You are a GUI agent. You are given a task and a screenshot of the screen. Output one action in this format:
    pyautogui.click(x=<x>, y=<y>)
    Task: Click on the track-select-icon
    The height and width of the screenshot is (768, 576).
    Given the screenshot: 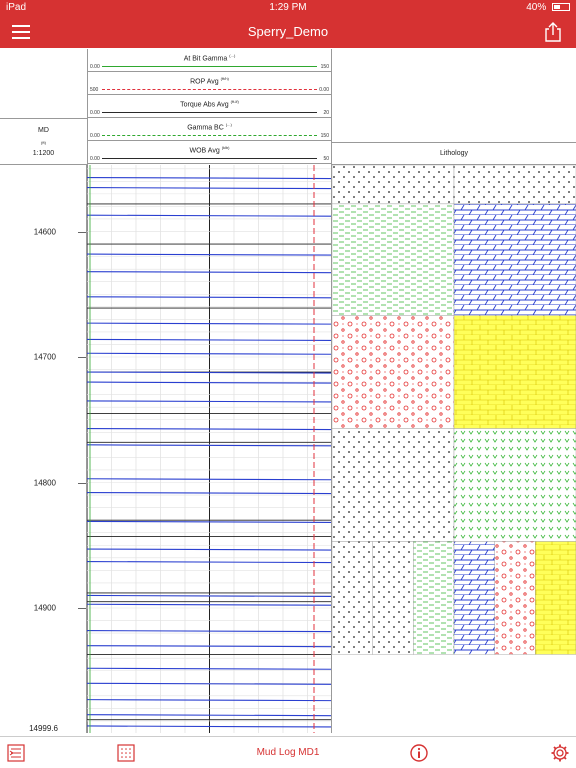 What is the action you would take?
    pyautogui.click(x=16, y=753)
    